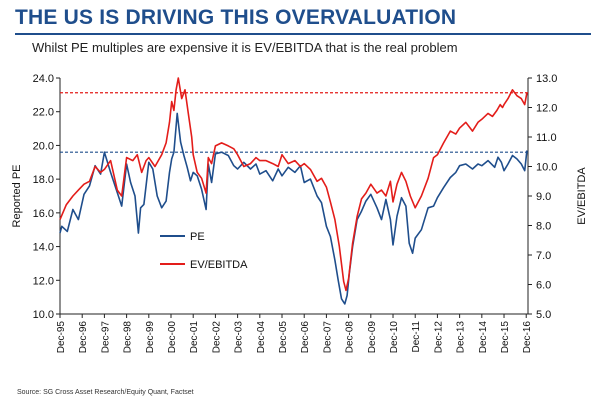  I want to click on left-tick-label: 16.0, so click(43, 214).